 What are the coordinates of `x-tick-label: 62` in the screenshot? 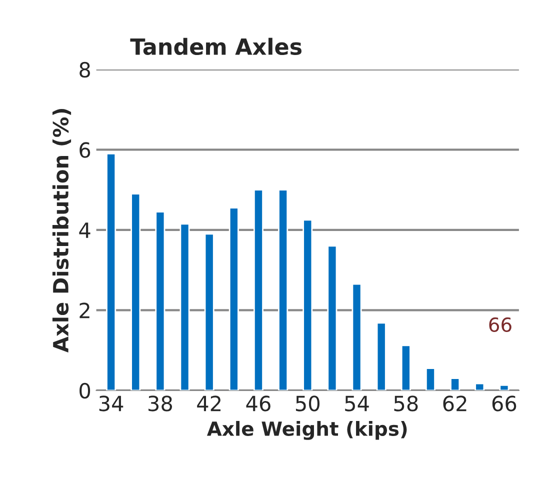 It's located at (454, 404).